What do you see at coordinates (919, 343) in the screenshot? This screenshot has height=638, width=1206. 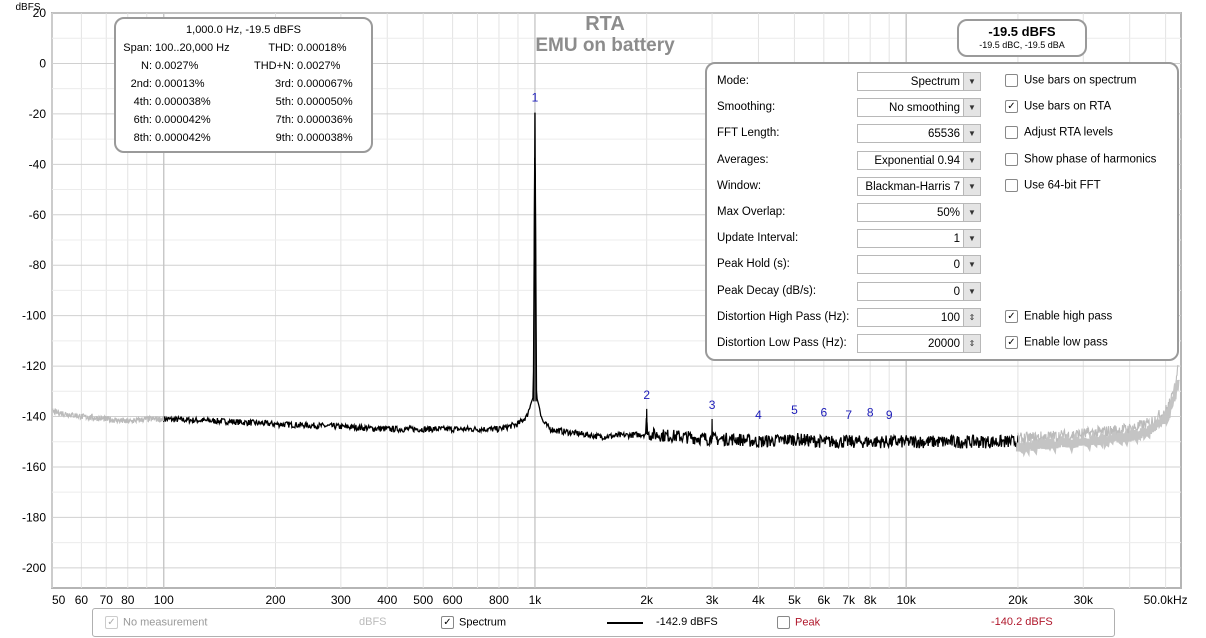 I see `setting-number-field: 20000 ⇕` at bounding box center [919, 343].